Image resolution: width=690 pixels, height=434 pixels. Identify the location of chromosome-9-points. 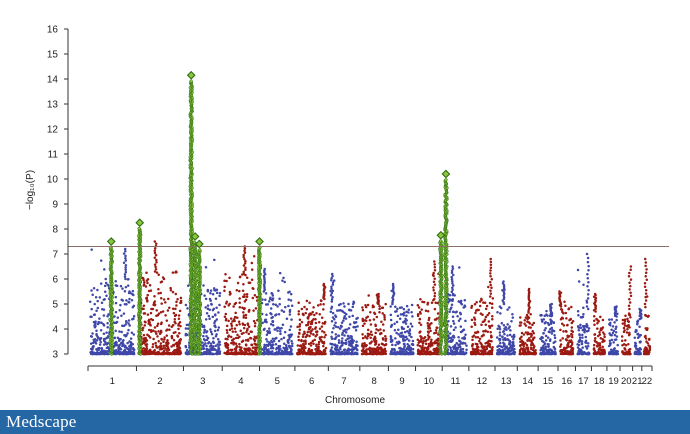
(402, 319).